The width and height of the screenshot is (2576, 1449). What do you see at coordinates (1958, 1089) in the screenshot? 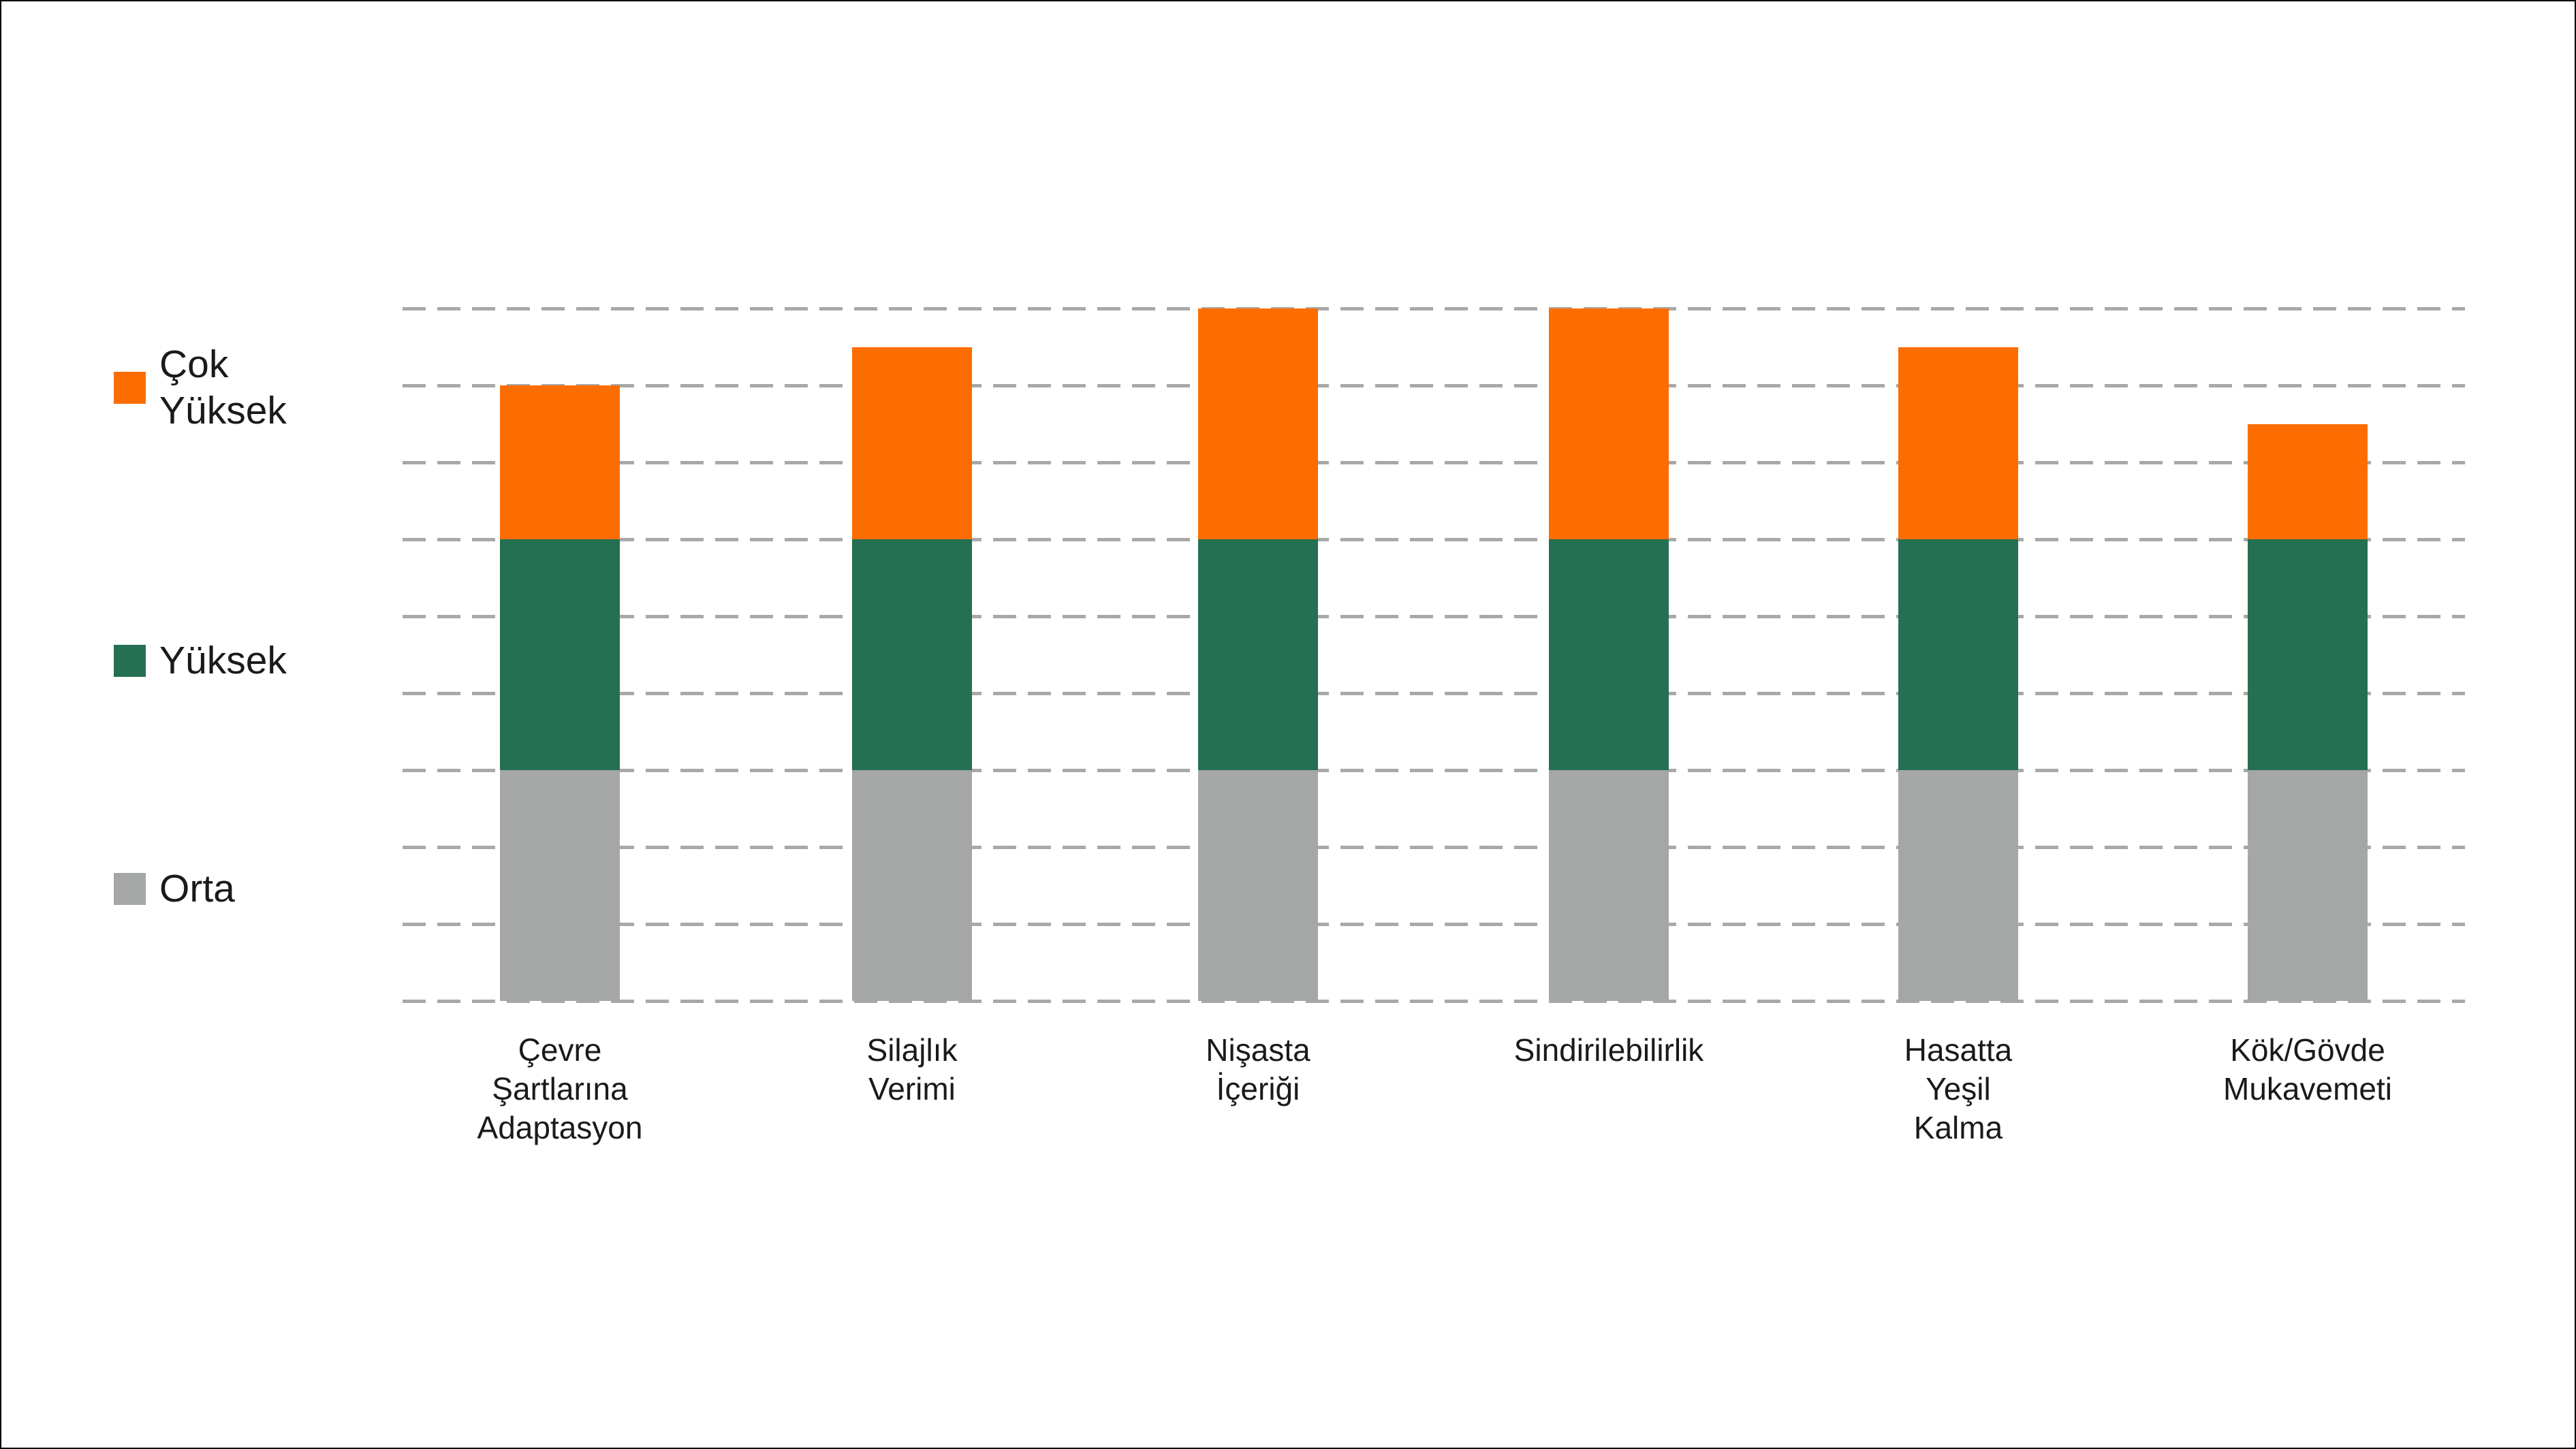
I see `x-axis-label: Hasatta Yeşil Kalma` at bounding box center [1958, 1089].